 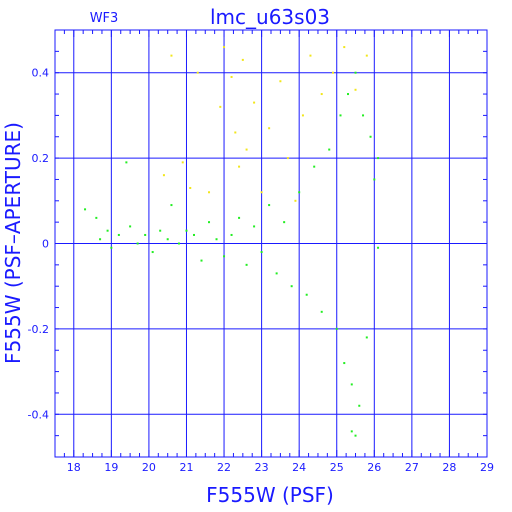 What do you see at coordinates (412, 467) in the screenshot?
I see `x-tick-label: 27` at bounding box center [412, 467].